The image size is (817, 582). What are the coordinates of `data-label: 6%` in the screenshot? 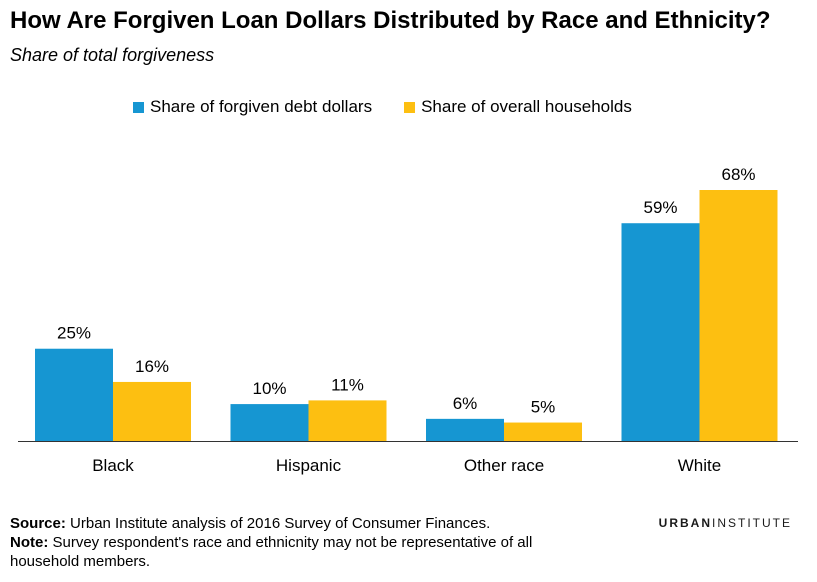 It's located at (465, 403).